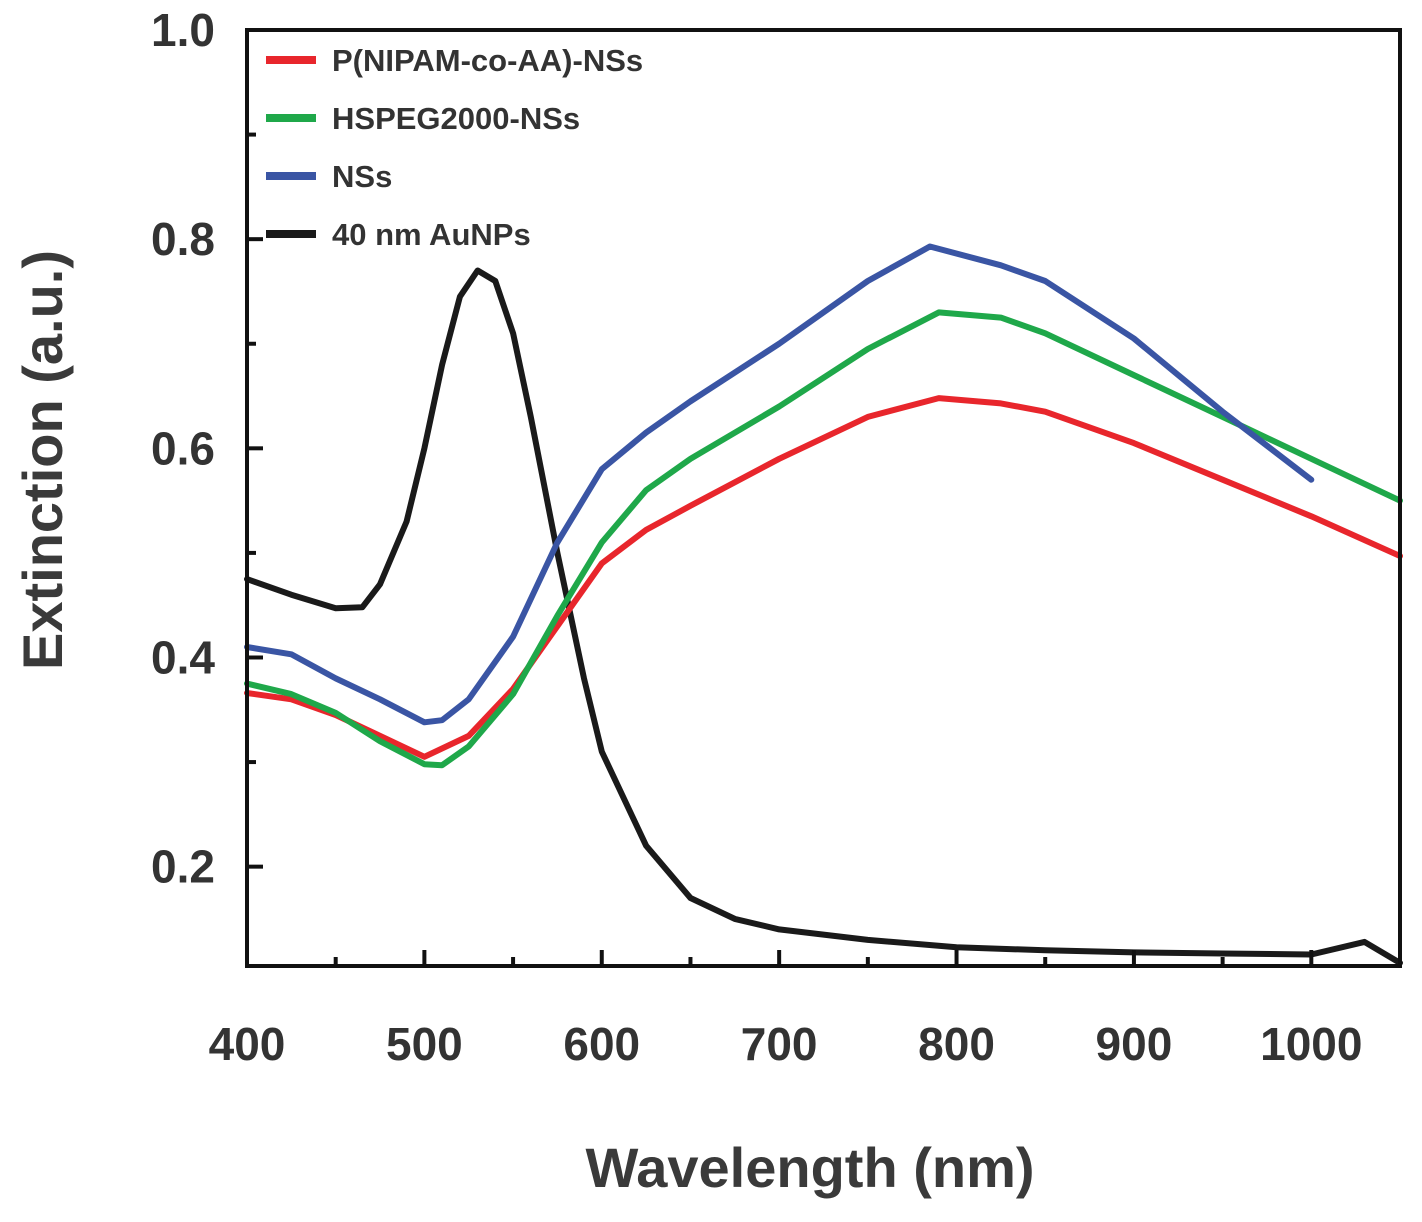 The width and height of the screenshot is (1422, 1222). Describe the element at coordinates (183, 867) in the screenshot. I see `y-tick-label: 0.2` at that location.